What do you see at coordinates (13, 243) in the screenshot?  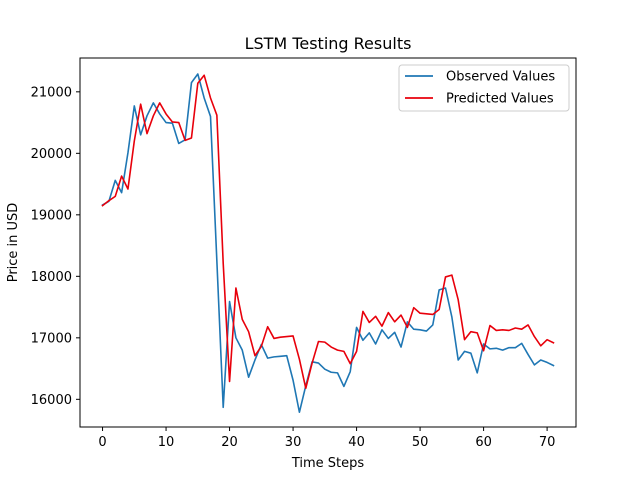 I see `y-axis-label: Price in USD` at bounding box center [13, 243].